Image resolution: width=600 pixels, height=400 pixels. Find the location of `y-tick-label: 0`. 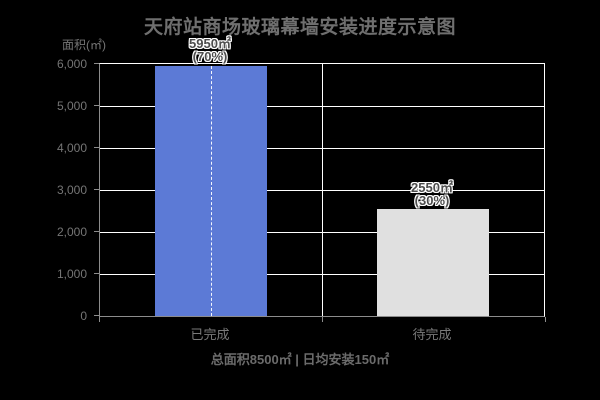

y-tick-label: 0 is located at coordinates (83, 316).